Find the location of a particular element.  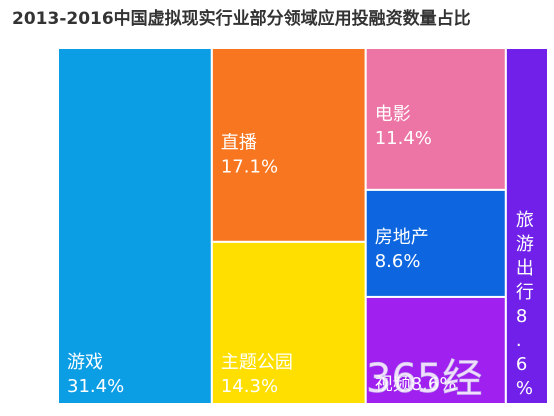

watermark-brand: 365经 is located at coordinates (424, 379).